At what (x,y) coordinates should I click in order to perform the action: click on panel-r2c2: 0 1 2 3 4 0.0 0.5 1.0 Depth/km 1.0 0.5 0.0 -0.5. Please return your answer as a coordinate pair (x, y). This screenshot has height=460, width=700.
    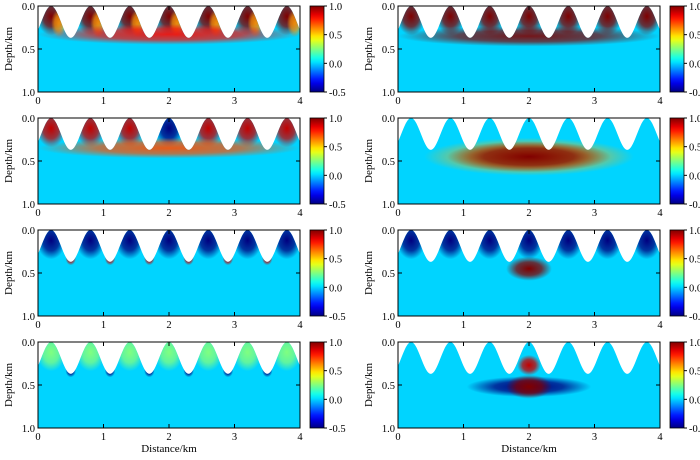
    Looking at the image, I should click on (531, 166).